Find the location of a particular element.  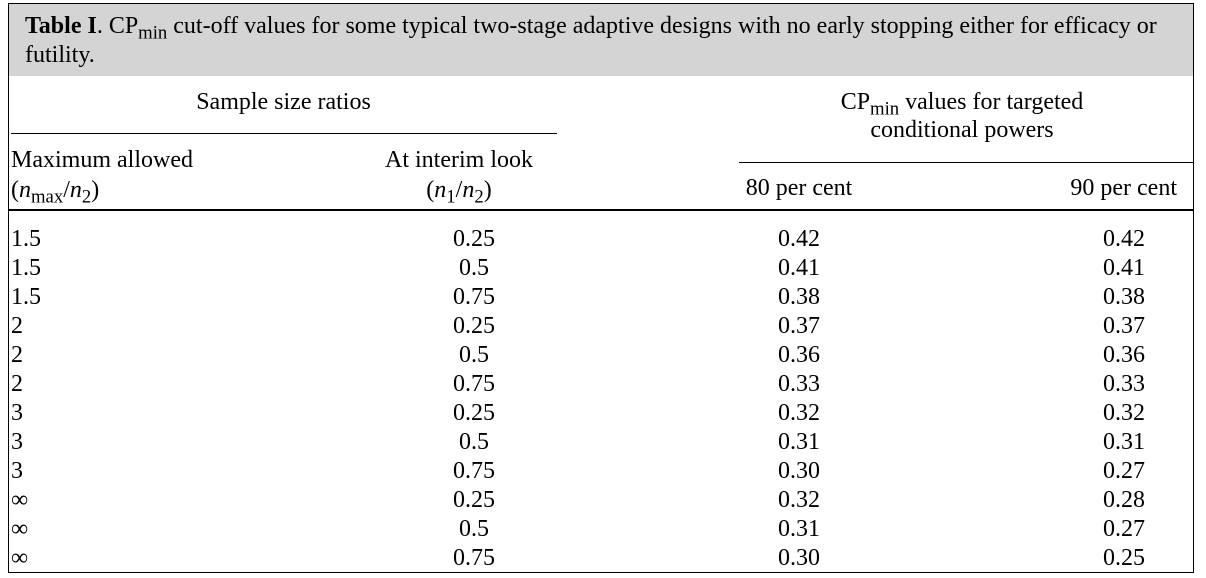

cell-90-per-cent: 0.28 is located at coordinates (1124, 500).